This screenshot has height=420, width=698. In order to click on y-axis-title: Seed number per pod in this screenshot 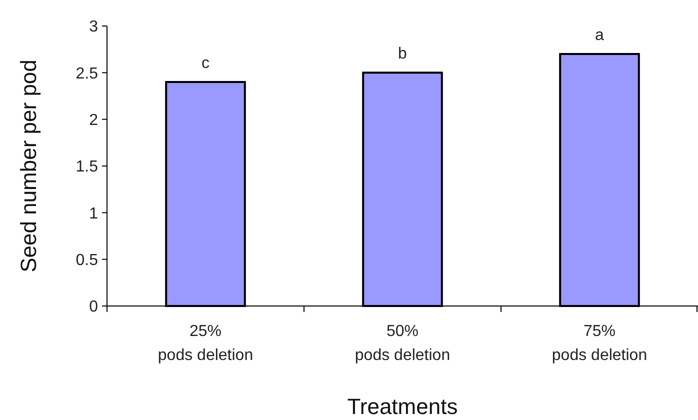, I will do `click(28, 166)`.